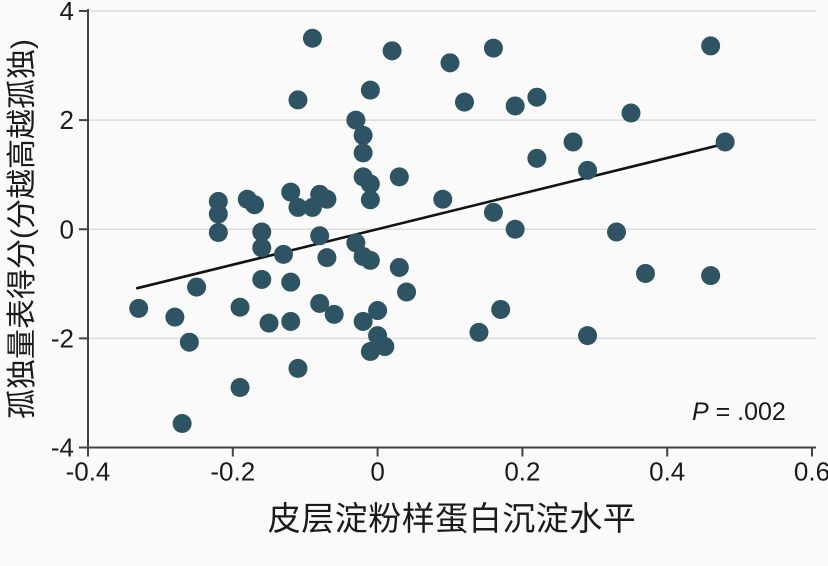  Describe the element at coordinates (62, 338) in the screenshot. I see `y-tick-label: -2` at that location.